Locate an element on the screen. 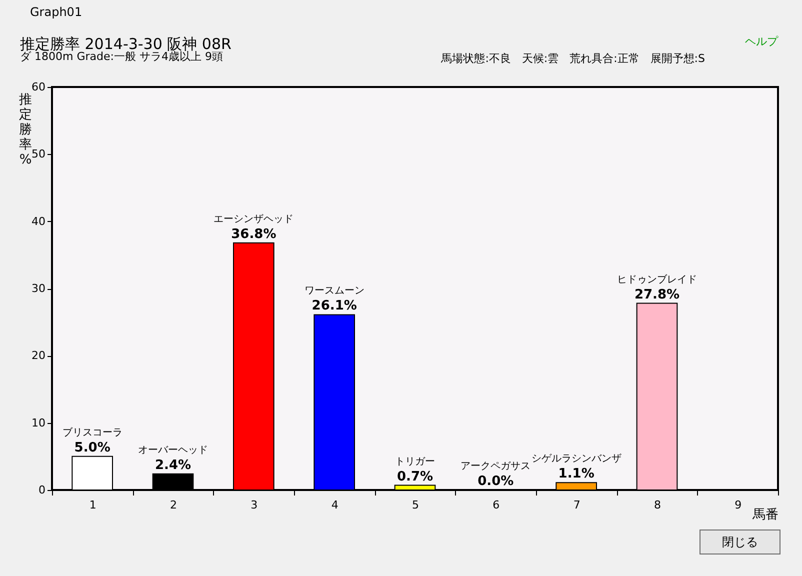 The width and height of the screenshot is (802, 576). data-label: 5.0% is located at coordinates (92, 448).